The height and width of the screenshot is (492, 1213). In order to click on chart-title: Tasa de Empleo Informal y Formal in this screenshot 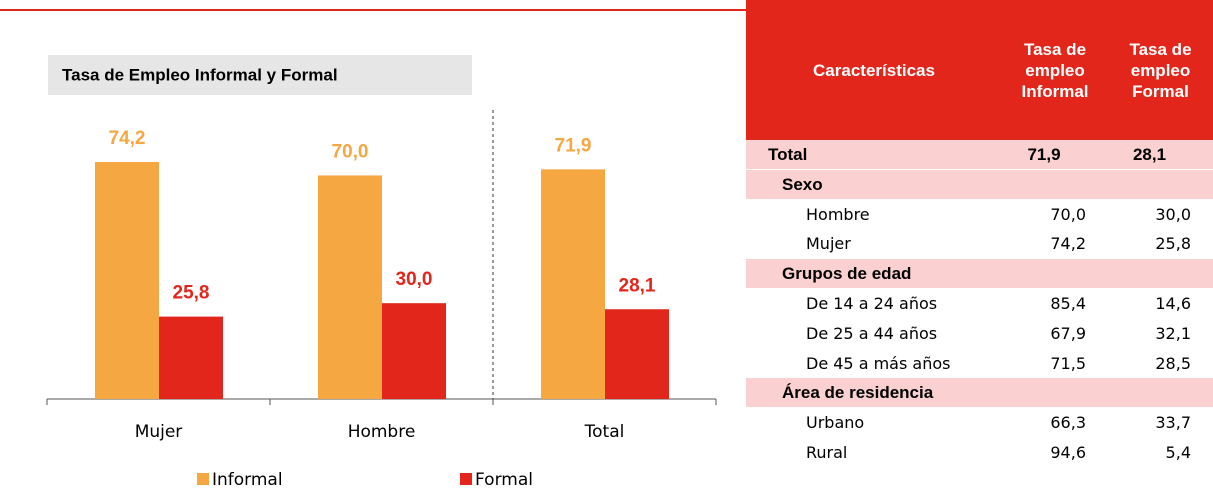, I will do `click(200, 74)`.